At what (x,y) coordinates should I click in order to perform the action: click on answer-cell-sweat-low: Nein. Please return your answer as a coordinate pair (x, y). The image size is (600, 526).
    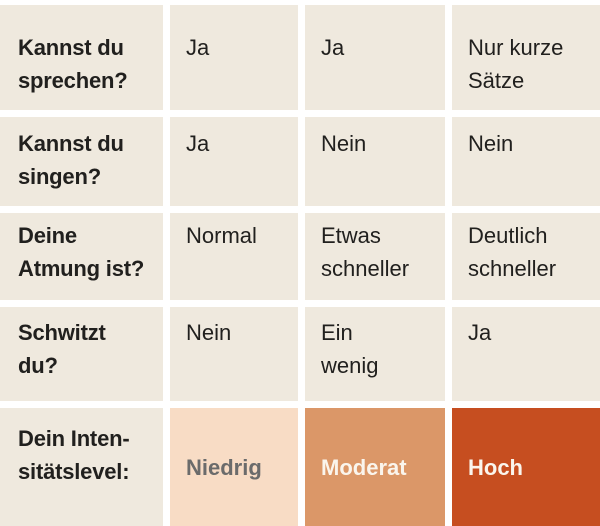
    Looking at the image, I should click on (234, 354).